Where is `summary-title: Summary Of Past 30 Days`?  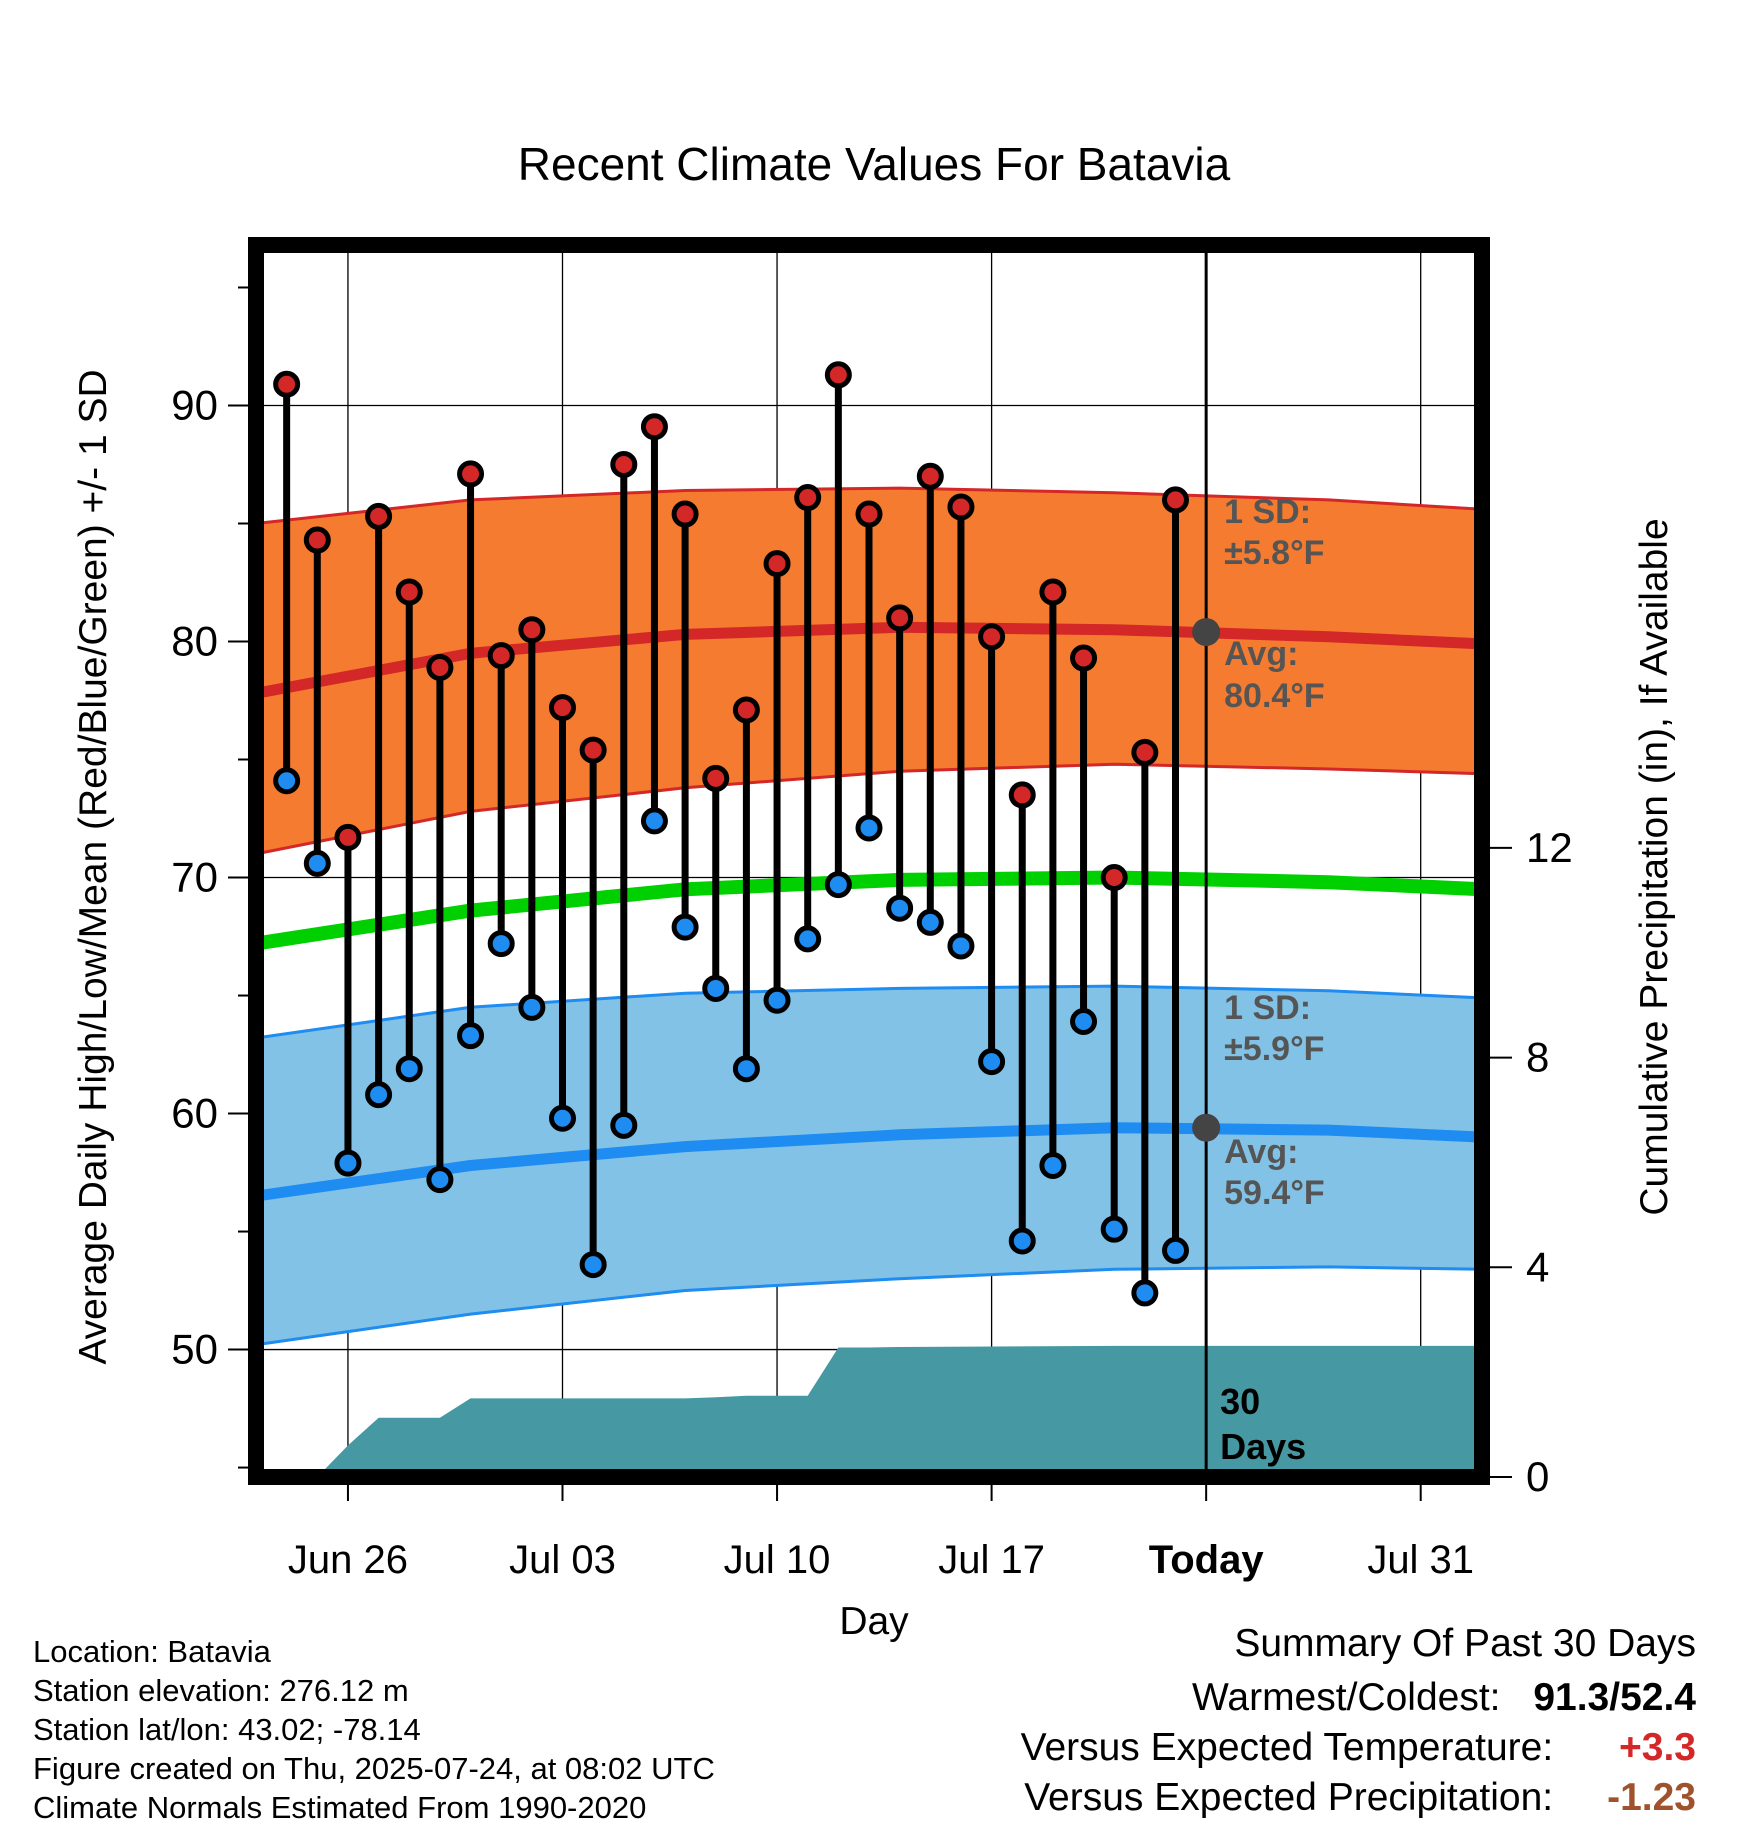
summary-title: Summary Of Past 30 Days is located at coordinates (1465, 1643).